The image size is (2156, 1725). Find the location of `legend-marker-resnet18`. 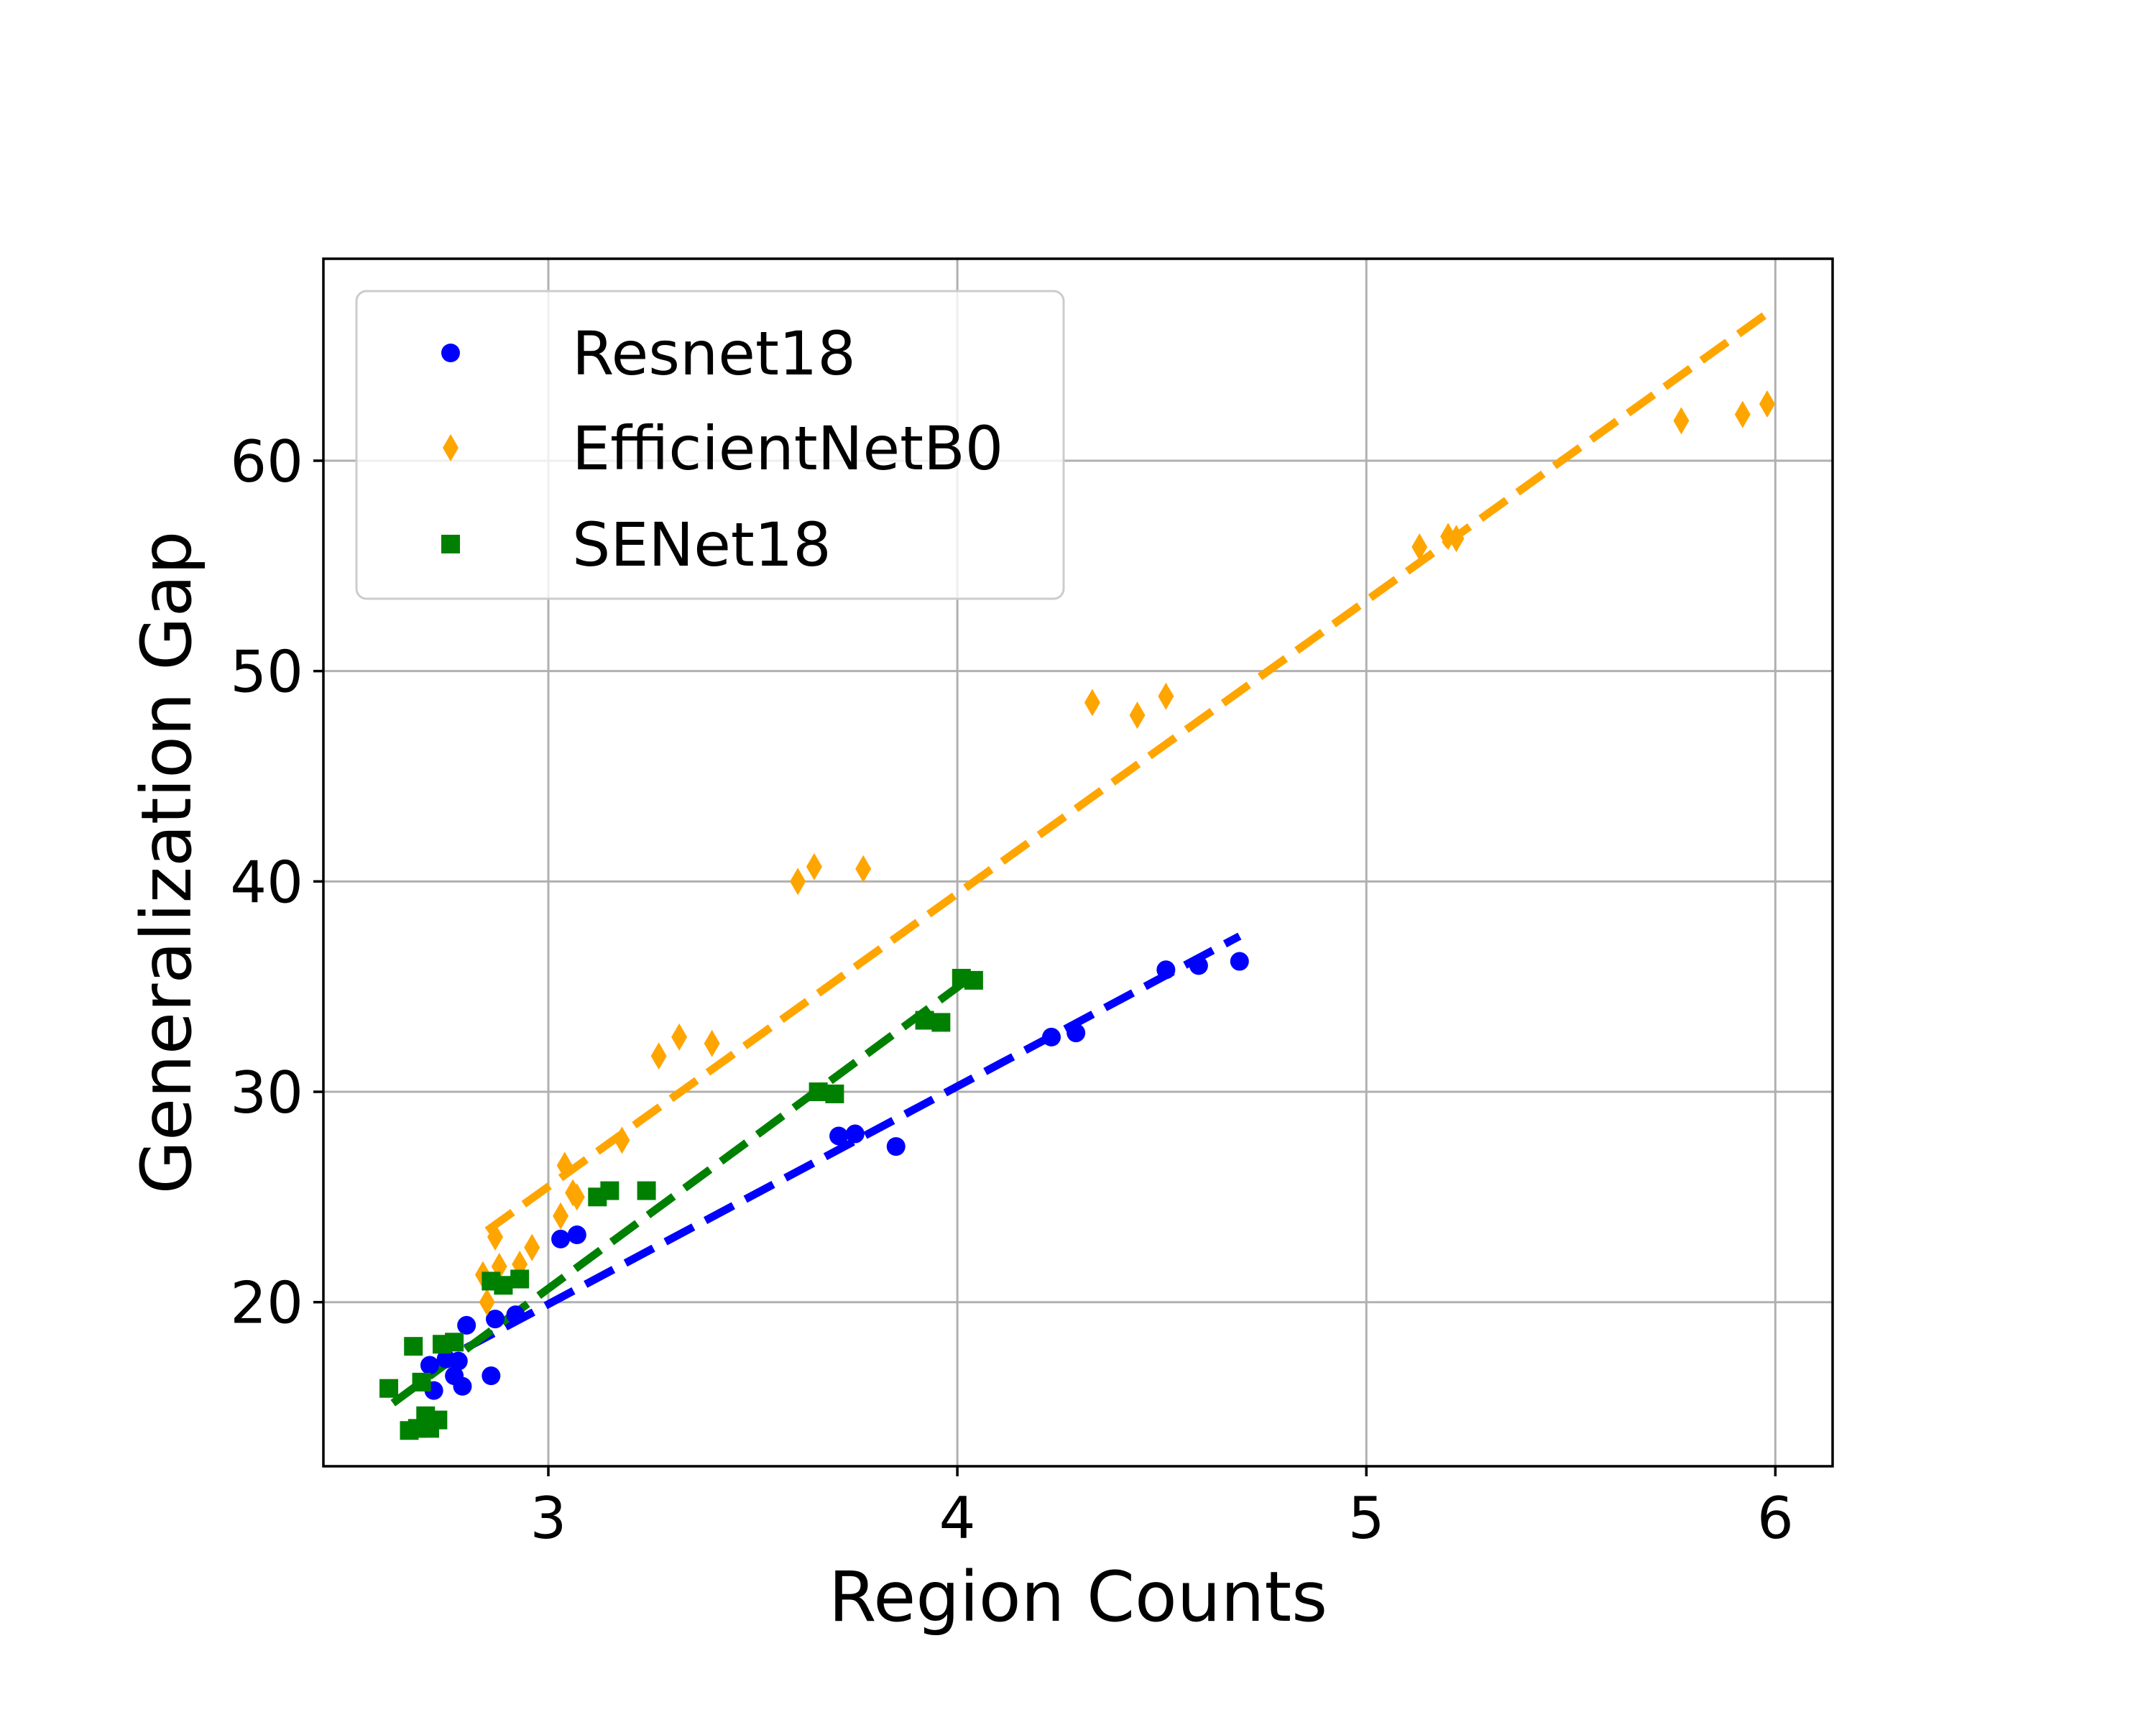

legend-marker-resnet18 is located at coordinates (450, 353).